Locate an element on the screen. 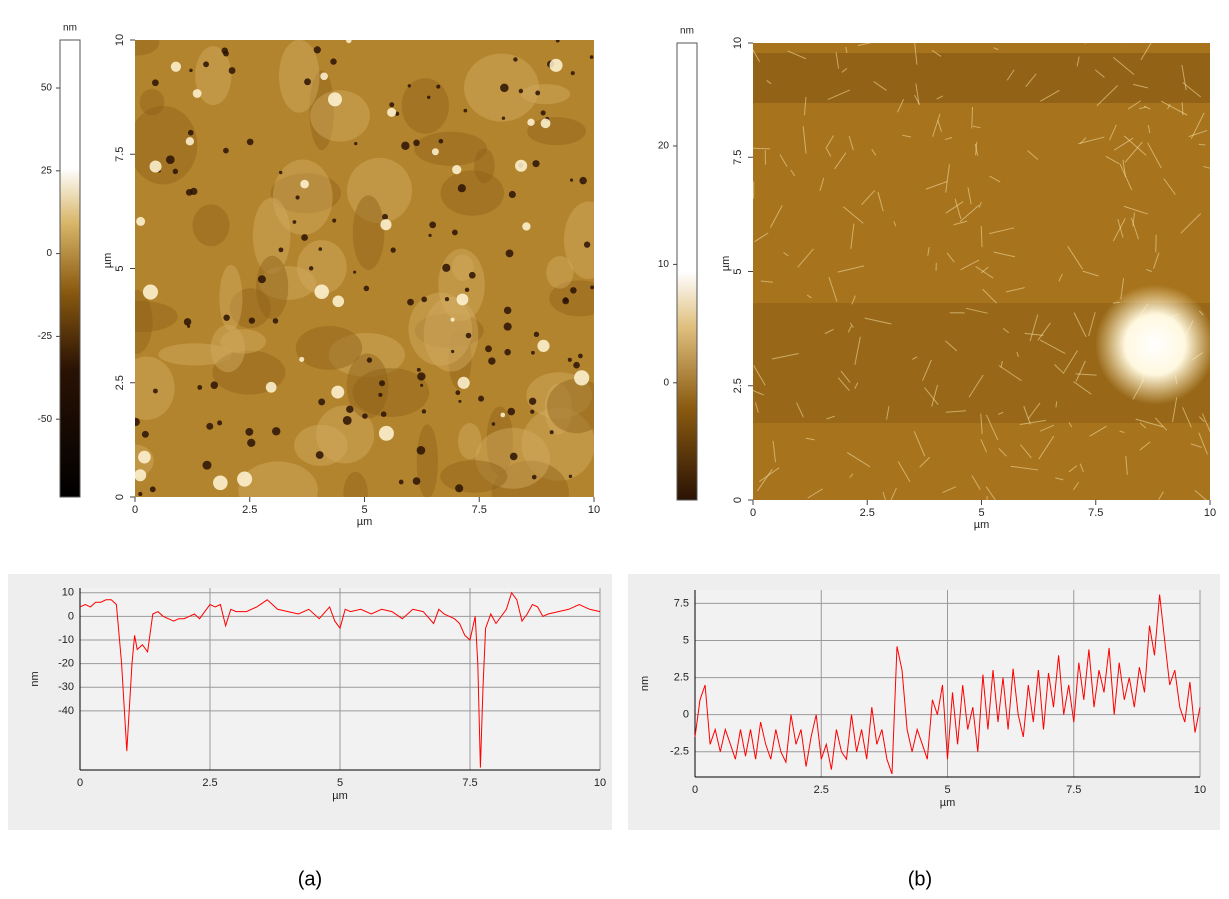 The image size is (1229, 899). colorbar-tick-label: 0 is located at coordinates (666, 382).